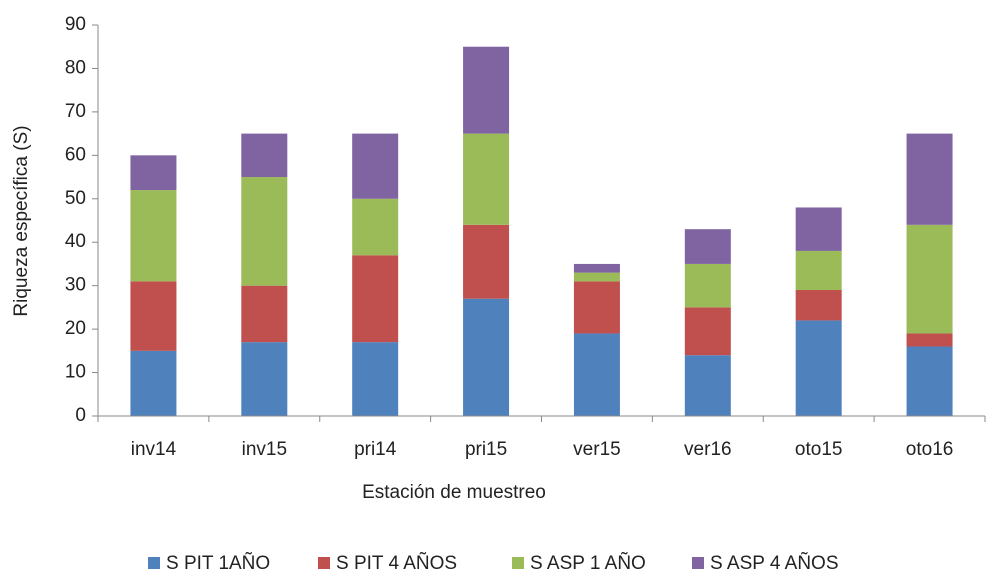  Describe the element at coordinates (80, 415) in the screenshot. I see `y-tick-label: 0` at that location.